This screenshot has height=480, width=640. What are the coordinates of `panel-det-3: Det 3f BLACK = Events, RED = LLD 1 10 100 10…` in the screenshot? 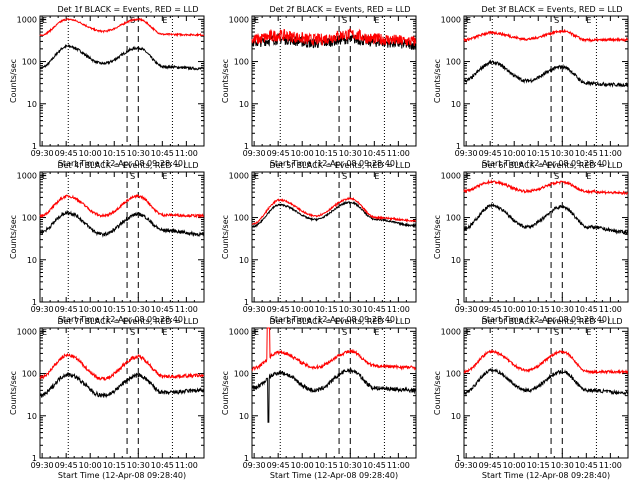 It's located at (531, 86).